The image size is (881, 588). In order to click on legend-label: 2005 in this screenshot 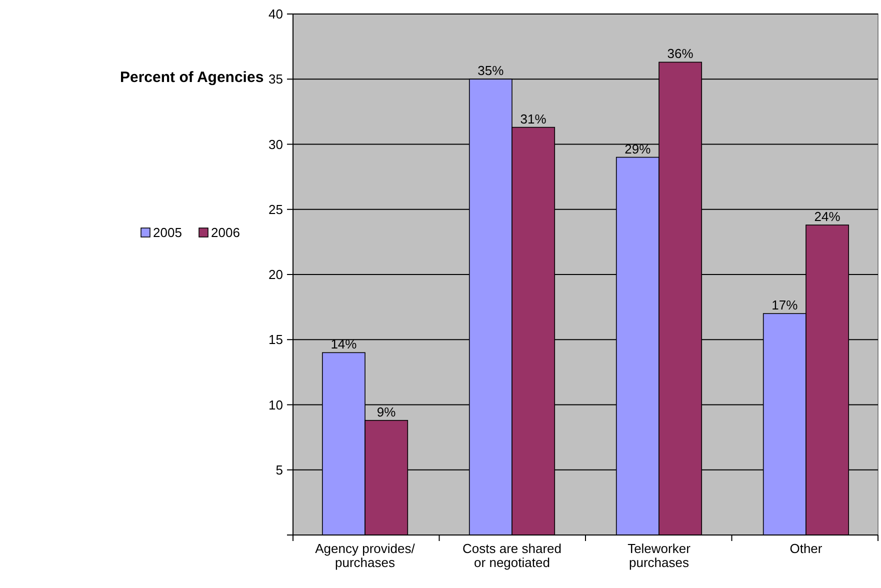, I will do `click(167, 232)`.